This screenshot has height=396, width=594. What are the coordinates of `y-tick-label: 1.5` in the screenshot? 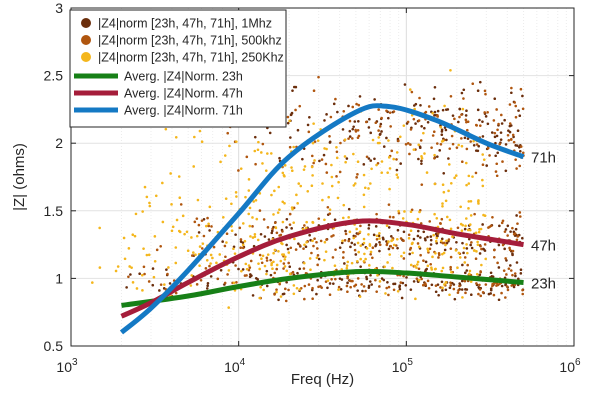 It's located at (54, 211).